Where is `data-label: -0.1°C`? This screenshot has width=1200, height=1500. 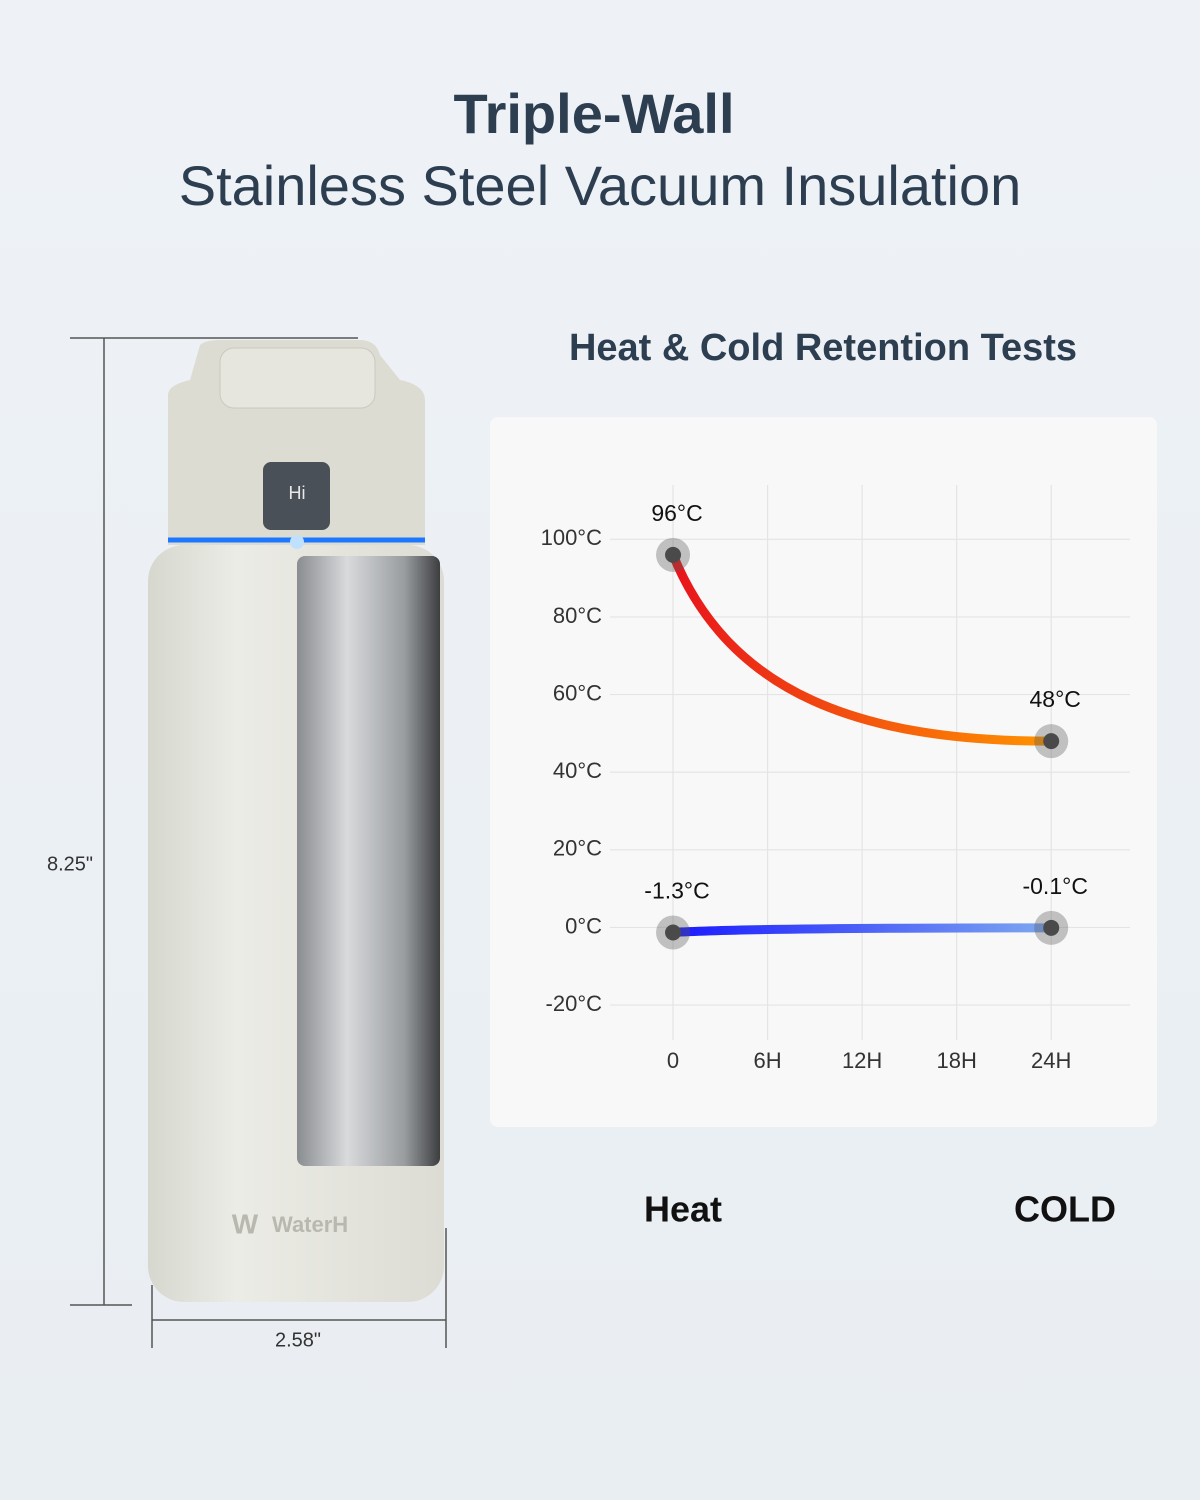
data-label: -0.1°C is located at coordinates (1054, 886).